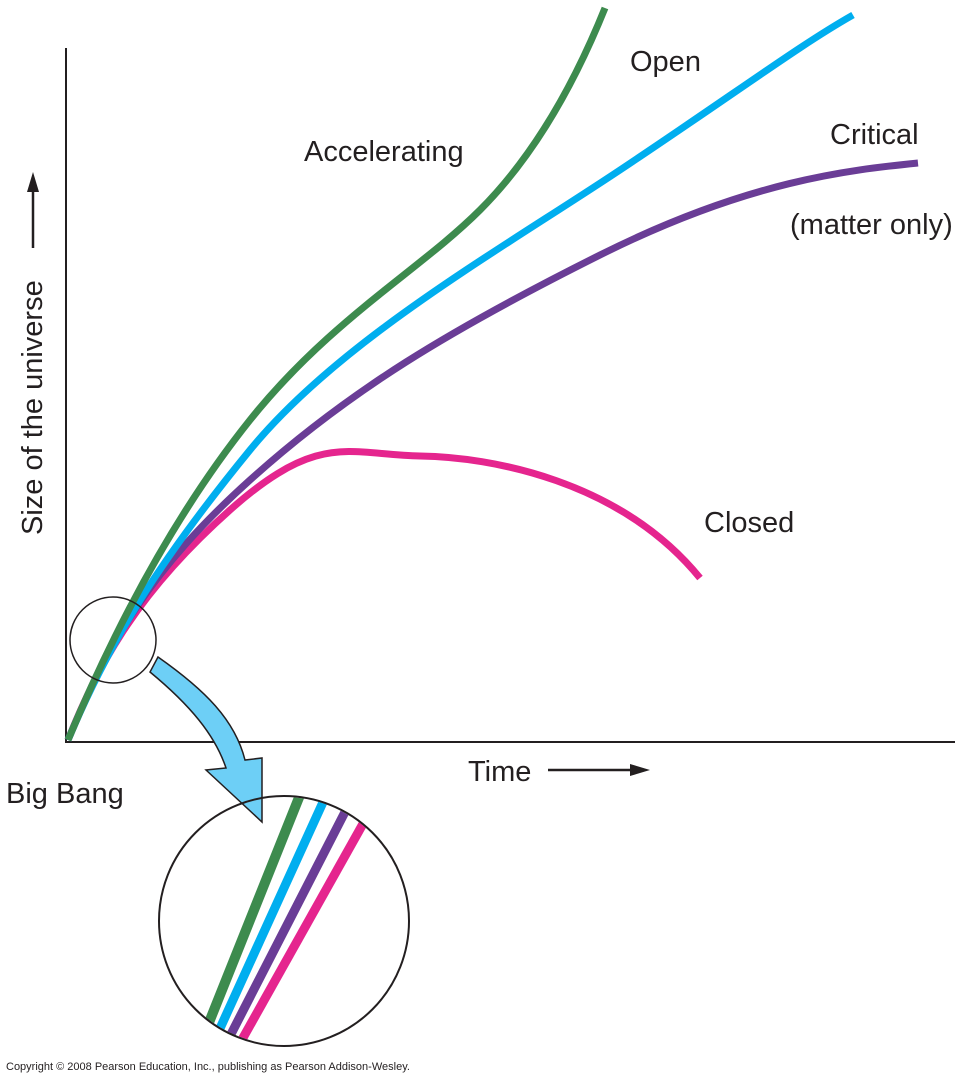 This screenshot has width=975, height=1080. I want to click on x-axis-label: Time, so click(499, 772).